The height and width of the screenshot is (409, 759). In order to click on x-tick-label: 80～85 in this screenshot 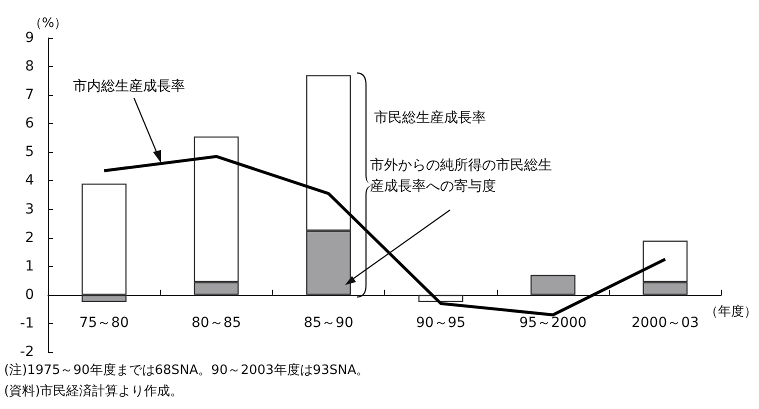, I will do `click(217, 323)`.